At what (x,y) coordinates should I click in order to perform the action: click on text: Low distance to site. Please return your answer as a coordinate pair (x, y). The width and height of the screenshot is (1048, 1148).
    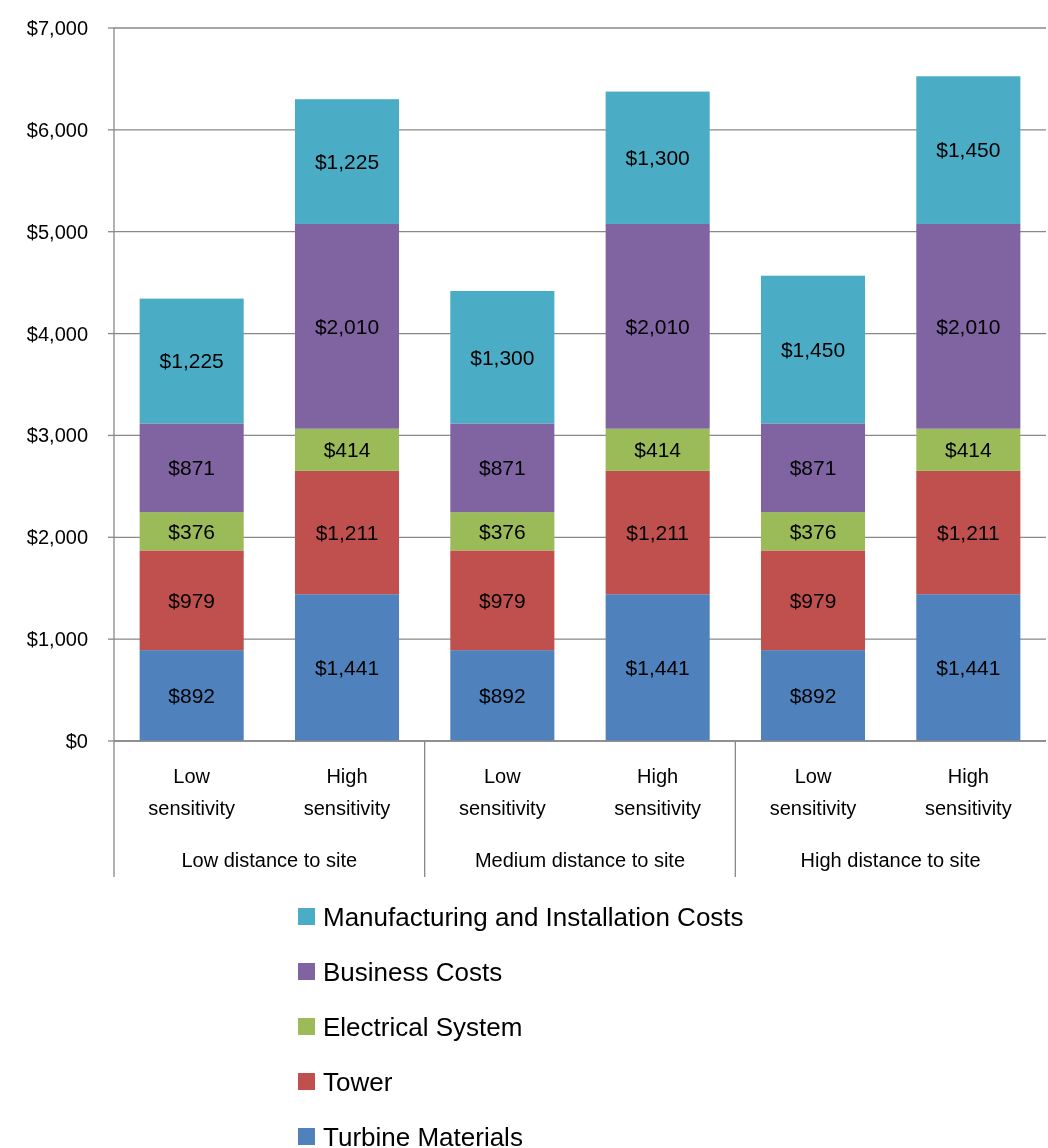
    Looking at the image, I should click on (269, 860).